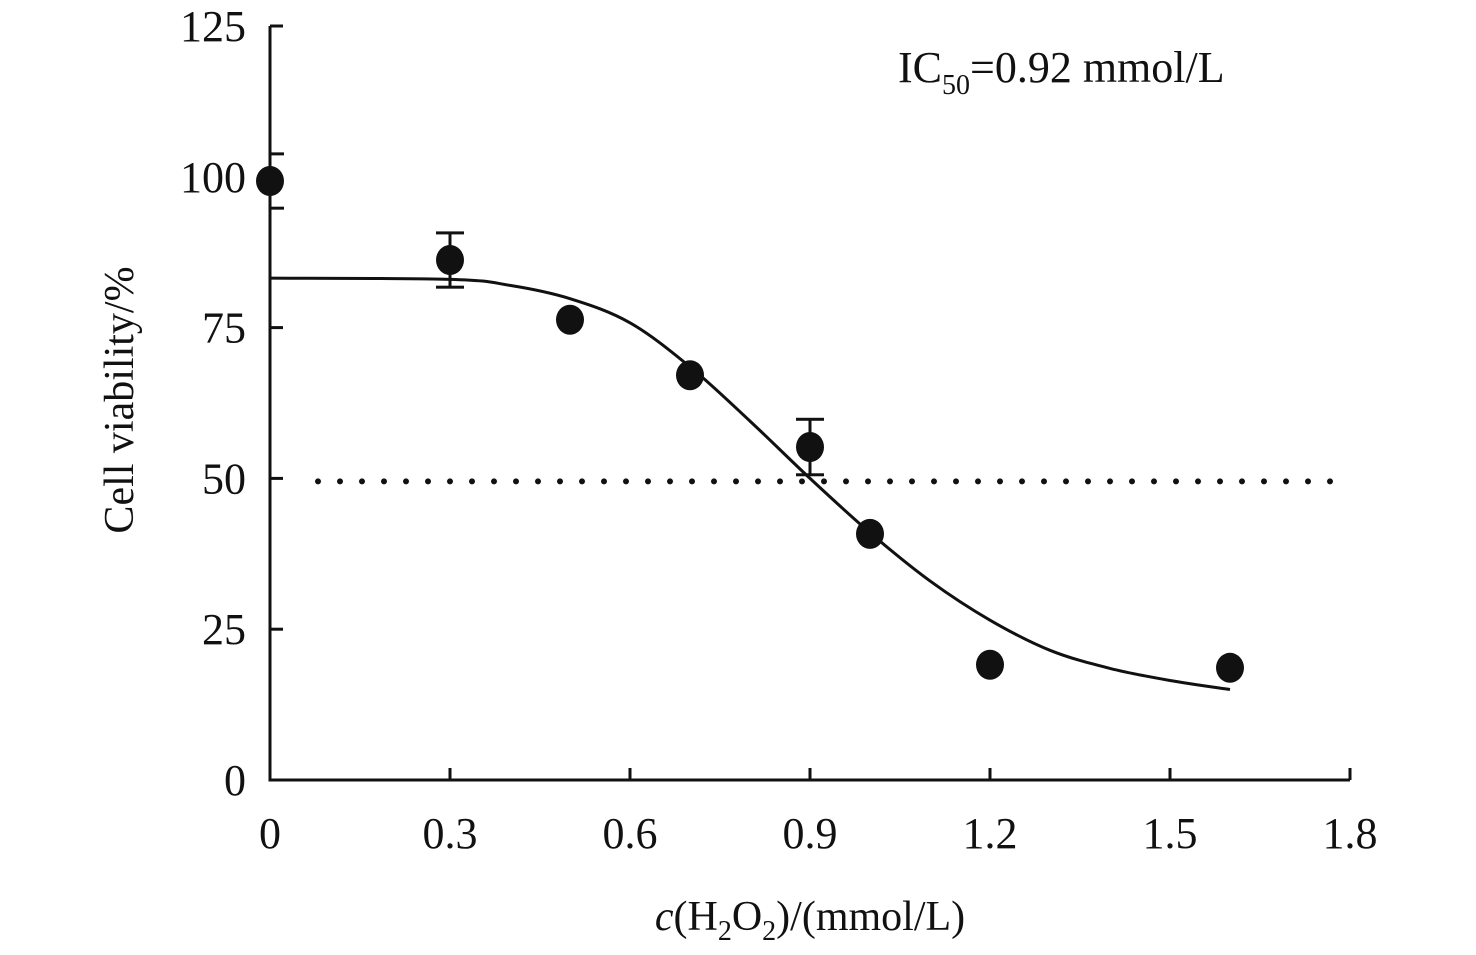  What do you see at coordinates (213, 26) in the screenshot?
I see `y-tick-label: 125` at bounding box center [213, 26].